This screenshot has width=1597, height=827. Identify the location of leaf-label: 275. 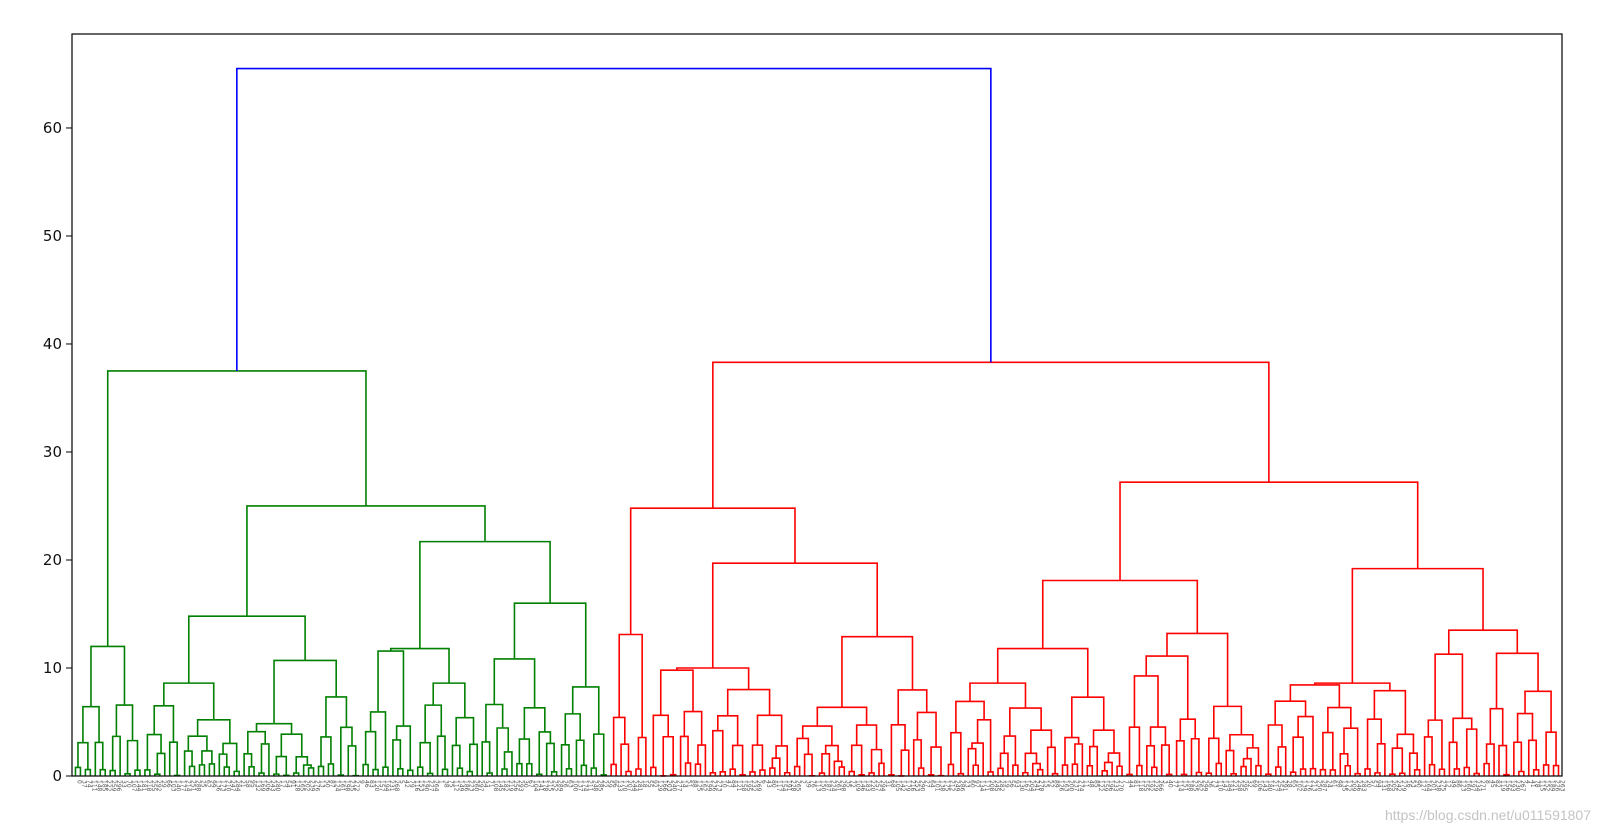
(1442, 786).